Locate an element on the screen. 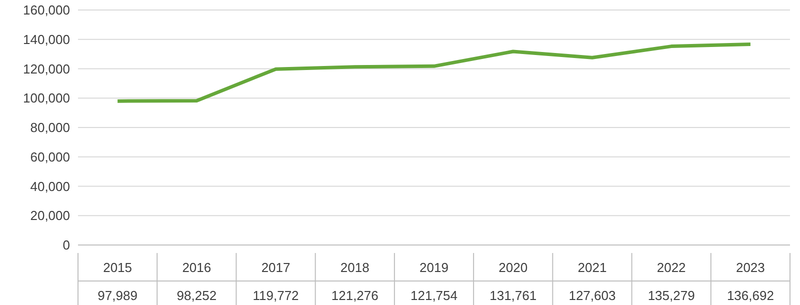  y-tick-label: 80,000 is located at coordinates (50, 128).